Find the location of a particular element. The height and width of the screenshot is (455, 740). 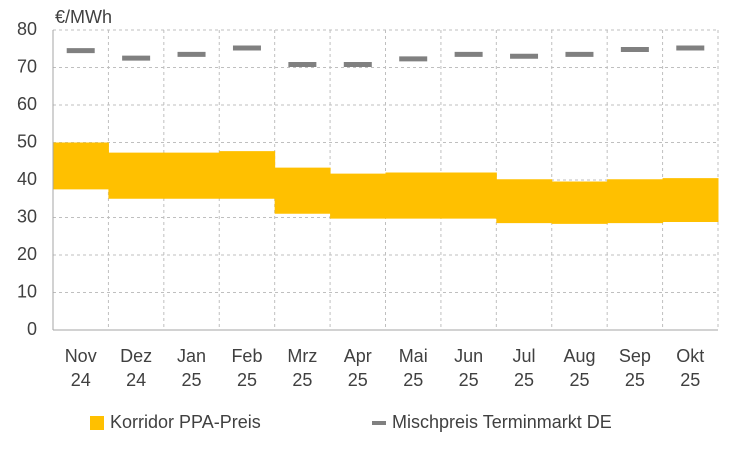

y-tick-label: 10 is located at coordinates (27, 291).